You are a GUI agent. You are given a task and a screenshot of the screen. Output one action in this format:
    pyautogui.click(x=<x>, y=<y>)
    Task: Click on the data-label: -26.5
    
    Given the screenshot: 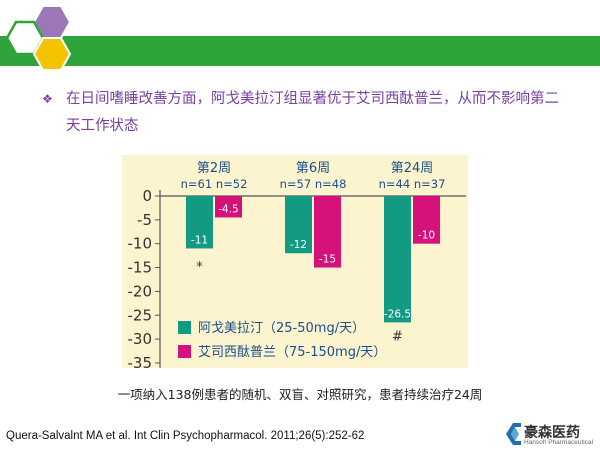 What is the action you would take?
    pyautogui.click(x=397, y=314)
    